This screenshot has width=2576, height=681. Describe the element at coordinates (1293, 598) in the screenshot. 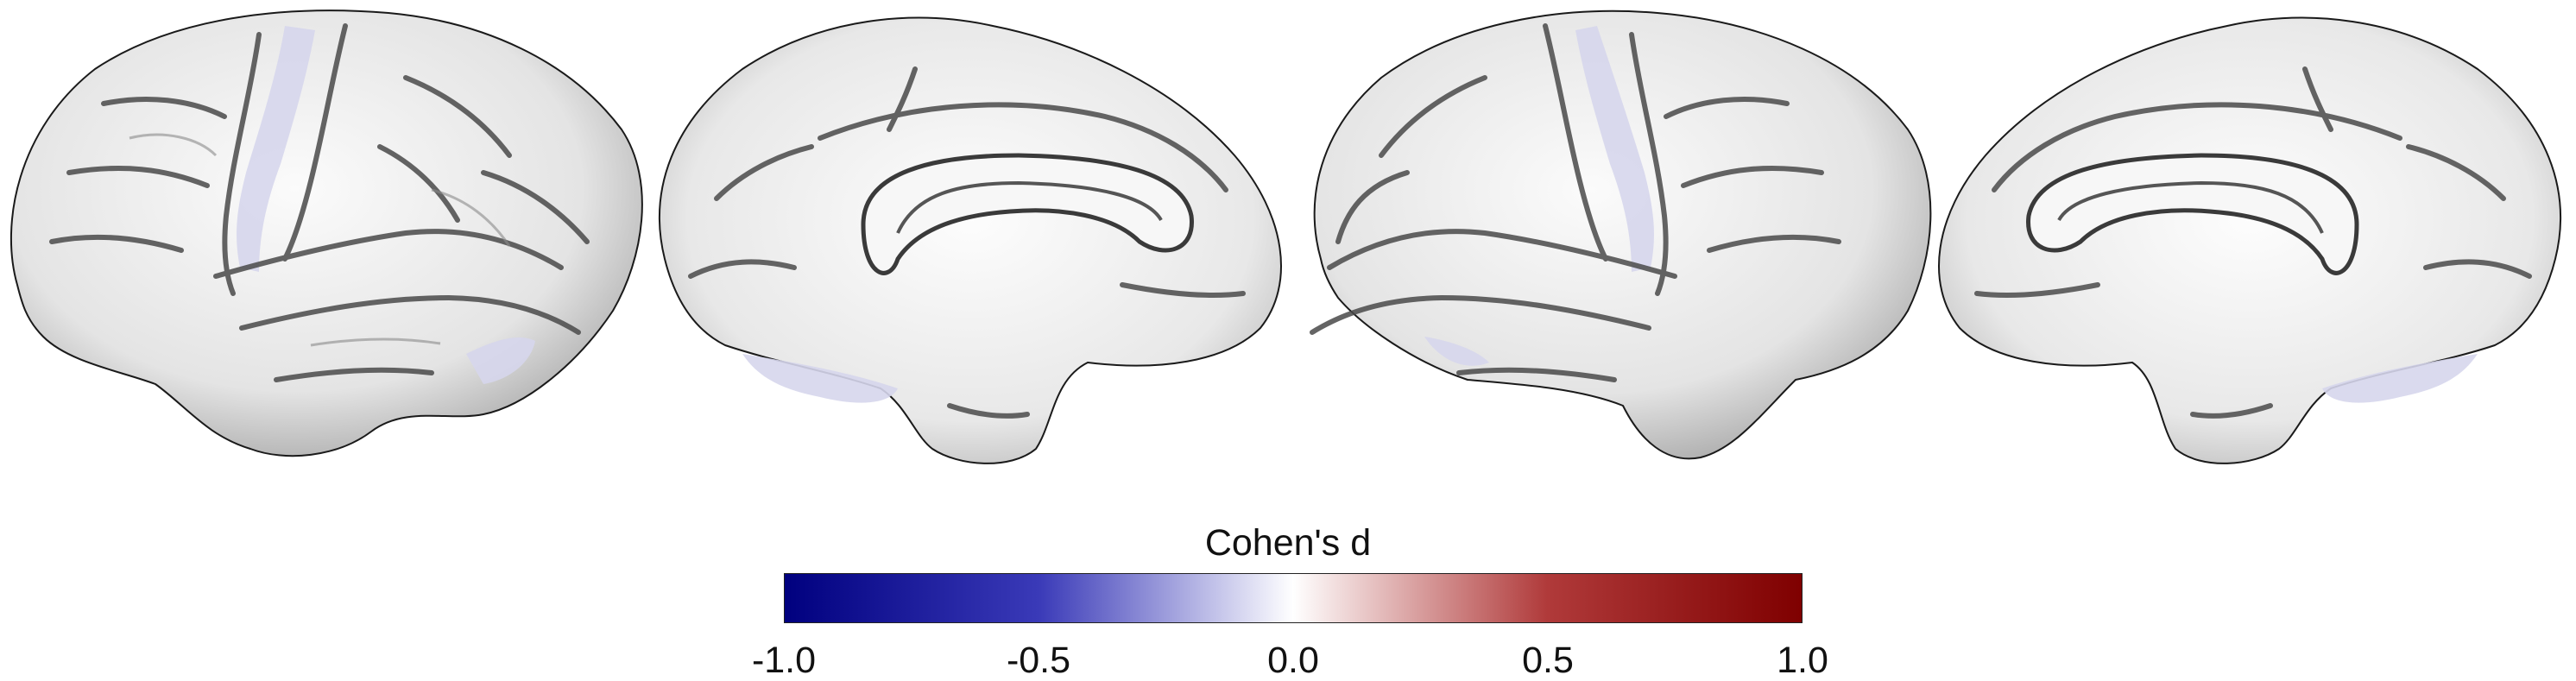

I see `colorbar-gradient` at that location.